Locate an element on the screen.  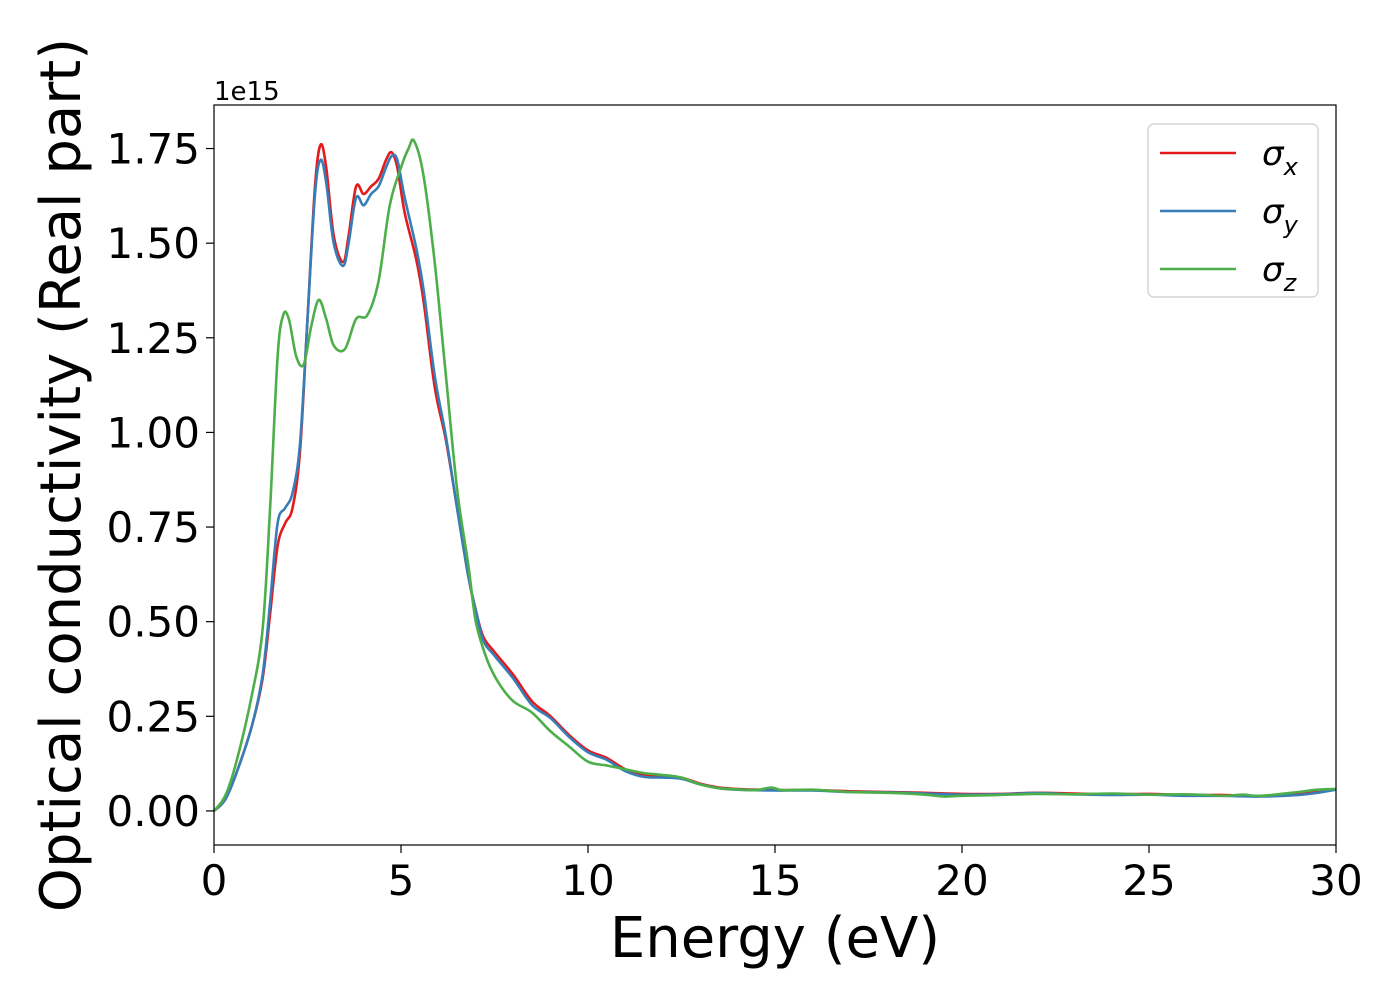
y-tick-label: 0.00 is located at coordinates (153, 811).